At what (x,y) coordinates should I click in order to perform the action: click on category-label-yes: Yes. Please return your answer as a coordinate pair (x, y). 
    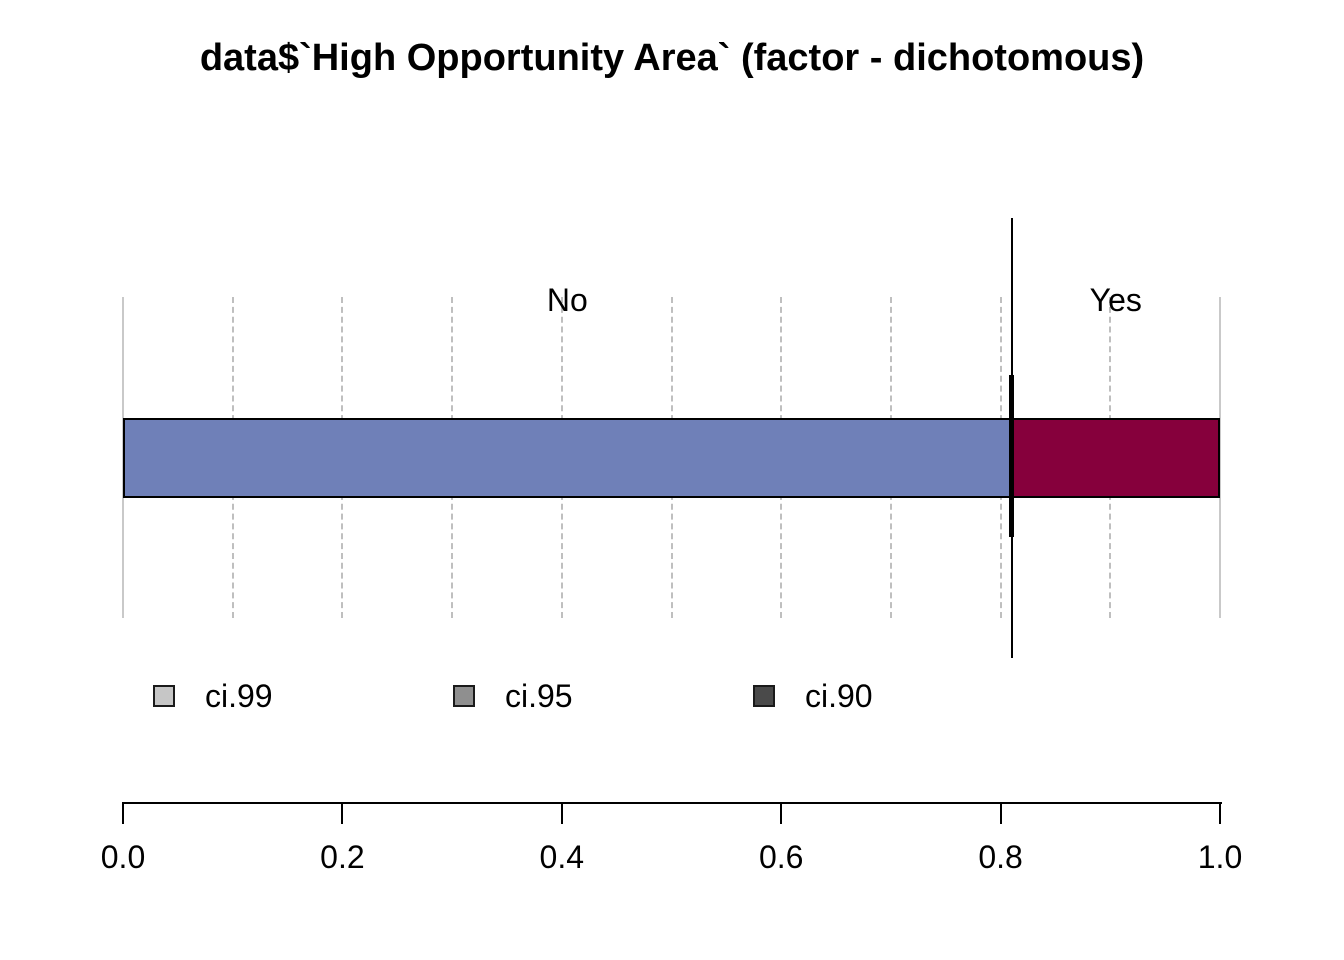
    Looking at the image, I should click on (1115, 300).